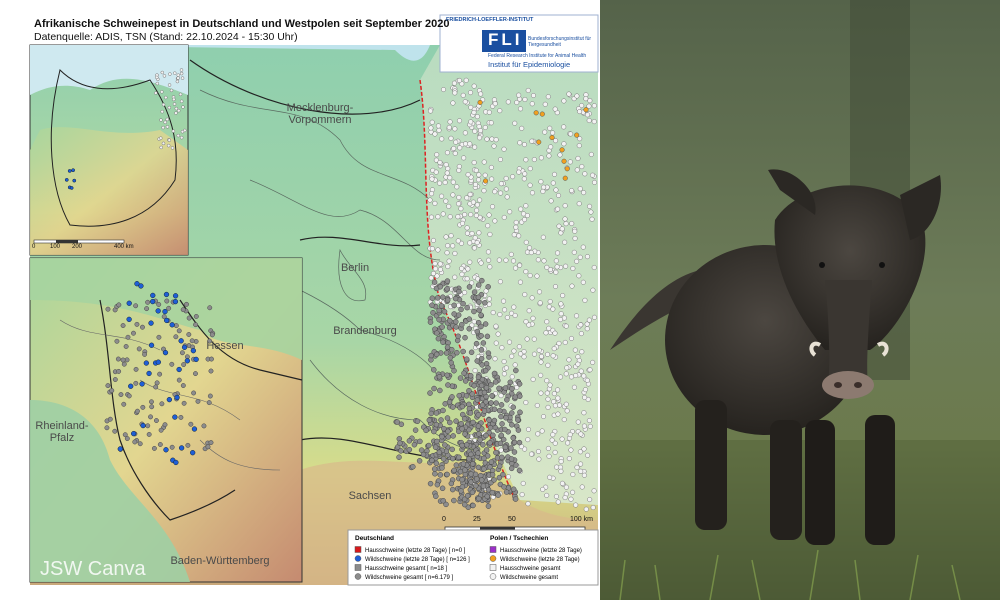 The height and width of the screenshot is (600, 1000). Describe the element at coordinates (374, 538) in the screenshot. I see `legend-title: Deutschland` at that location.